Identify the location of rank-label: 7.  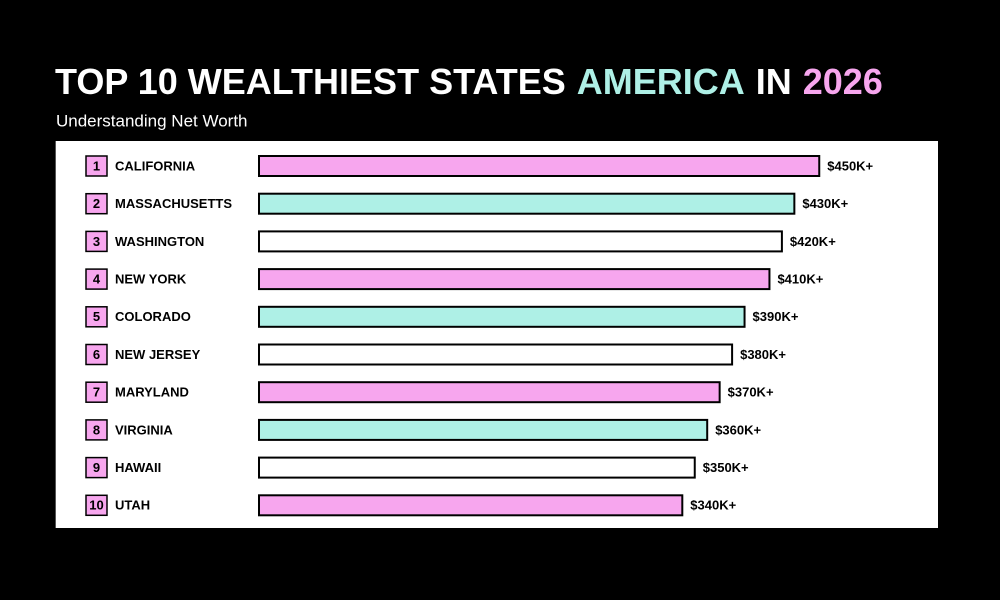
(96, 392).